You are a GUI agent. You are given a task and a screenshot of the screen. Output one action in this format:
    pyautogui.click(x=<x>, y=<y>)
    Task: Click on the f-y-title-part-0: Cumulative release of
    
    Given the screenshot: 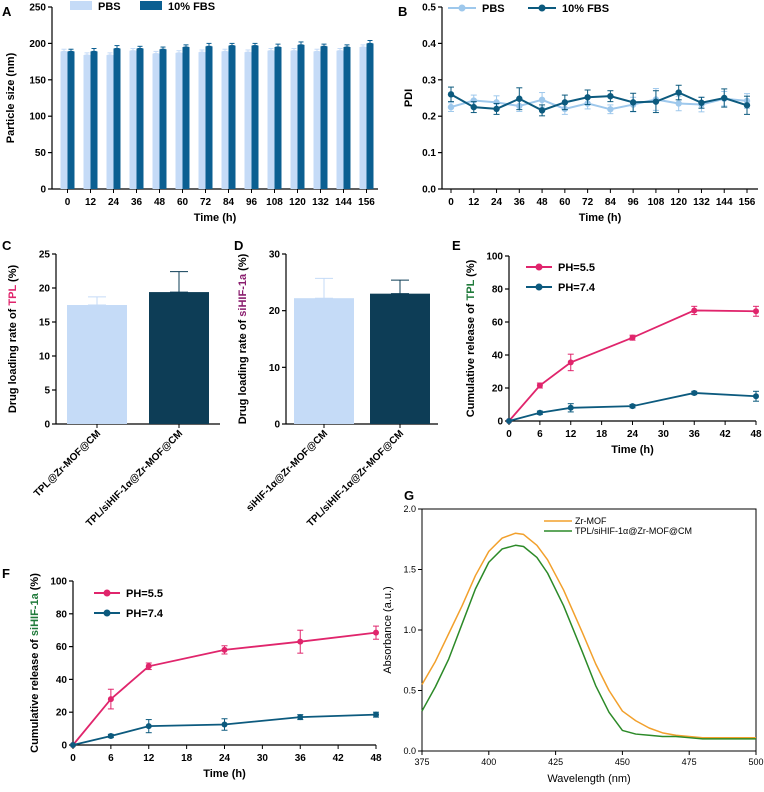 What is the action you would take?
    pyautogui.click(x=35, y=694)
    